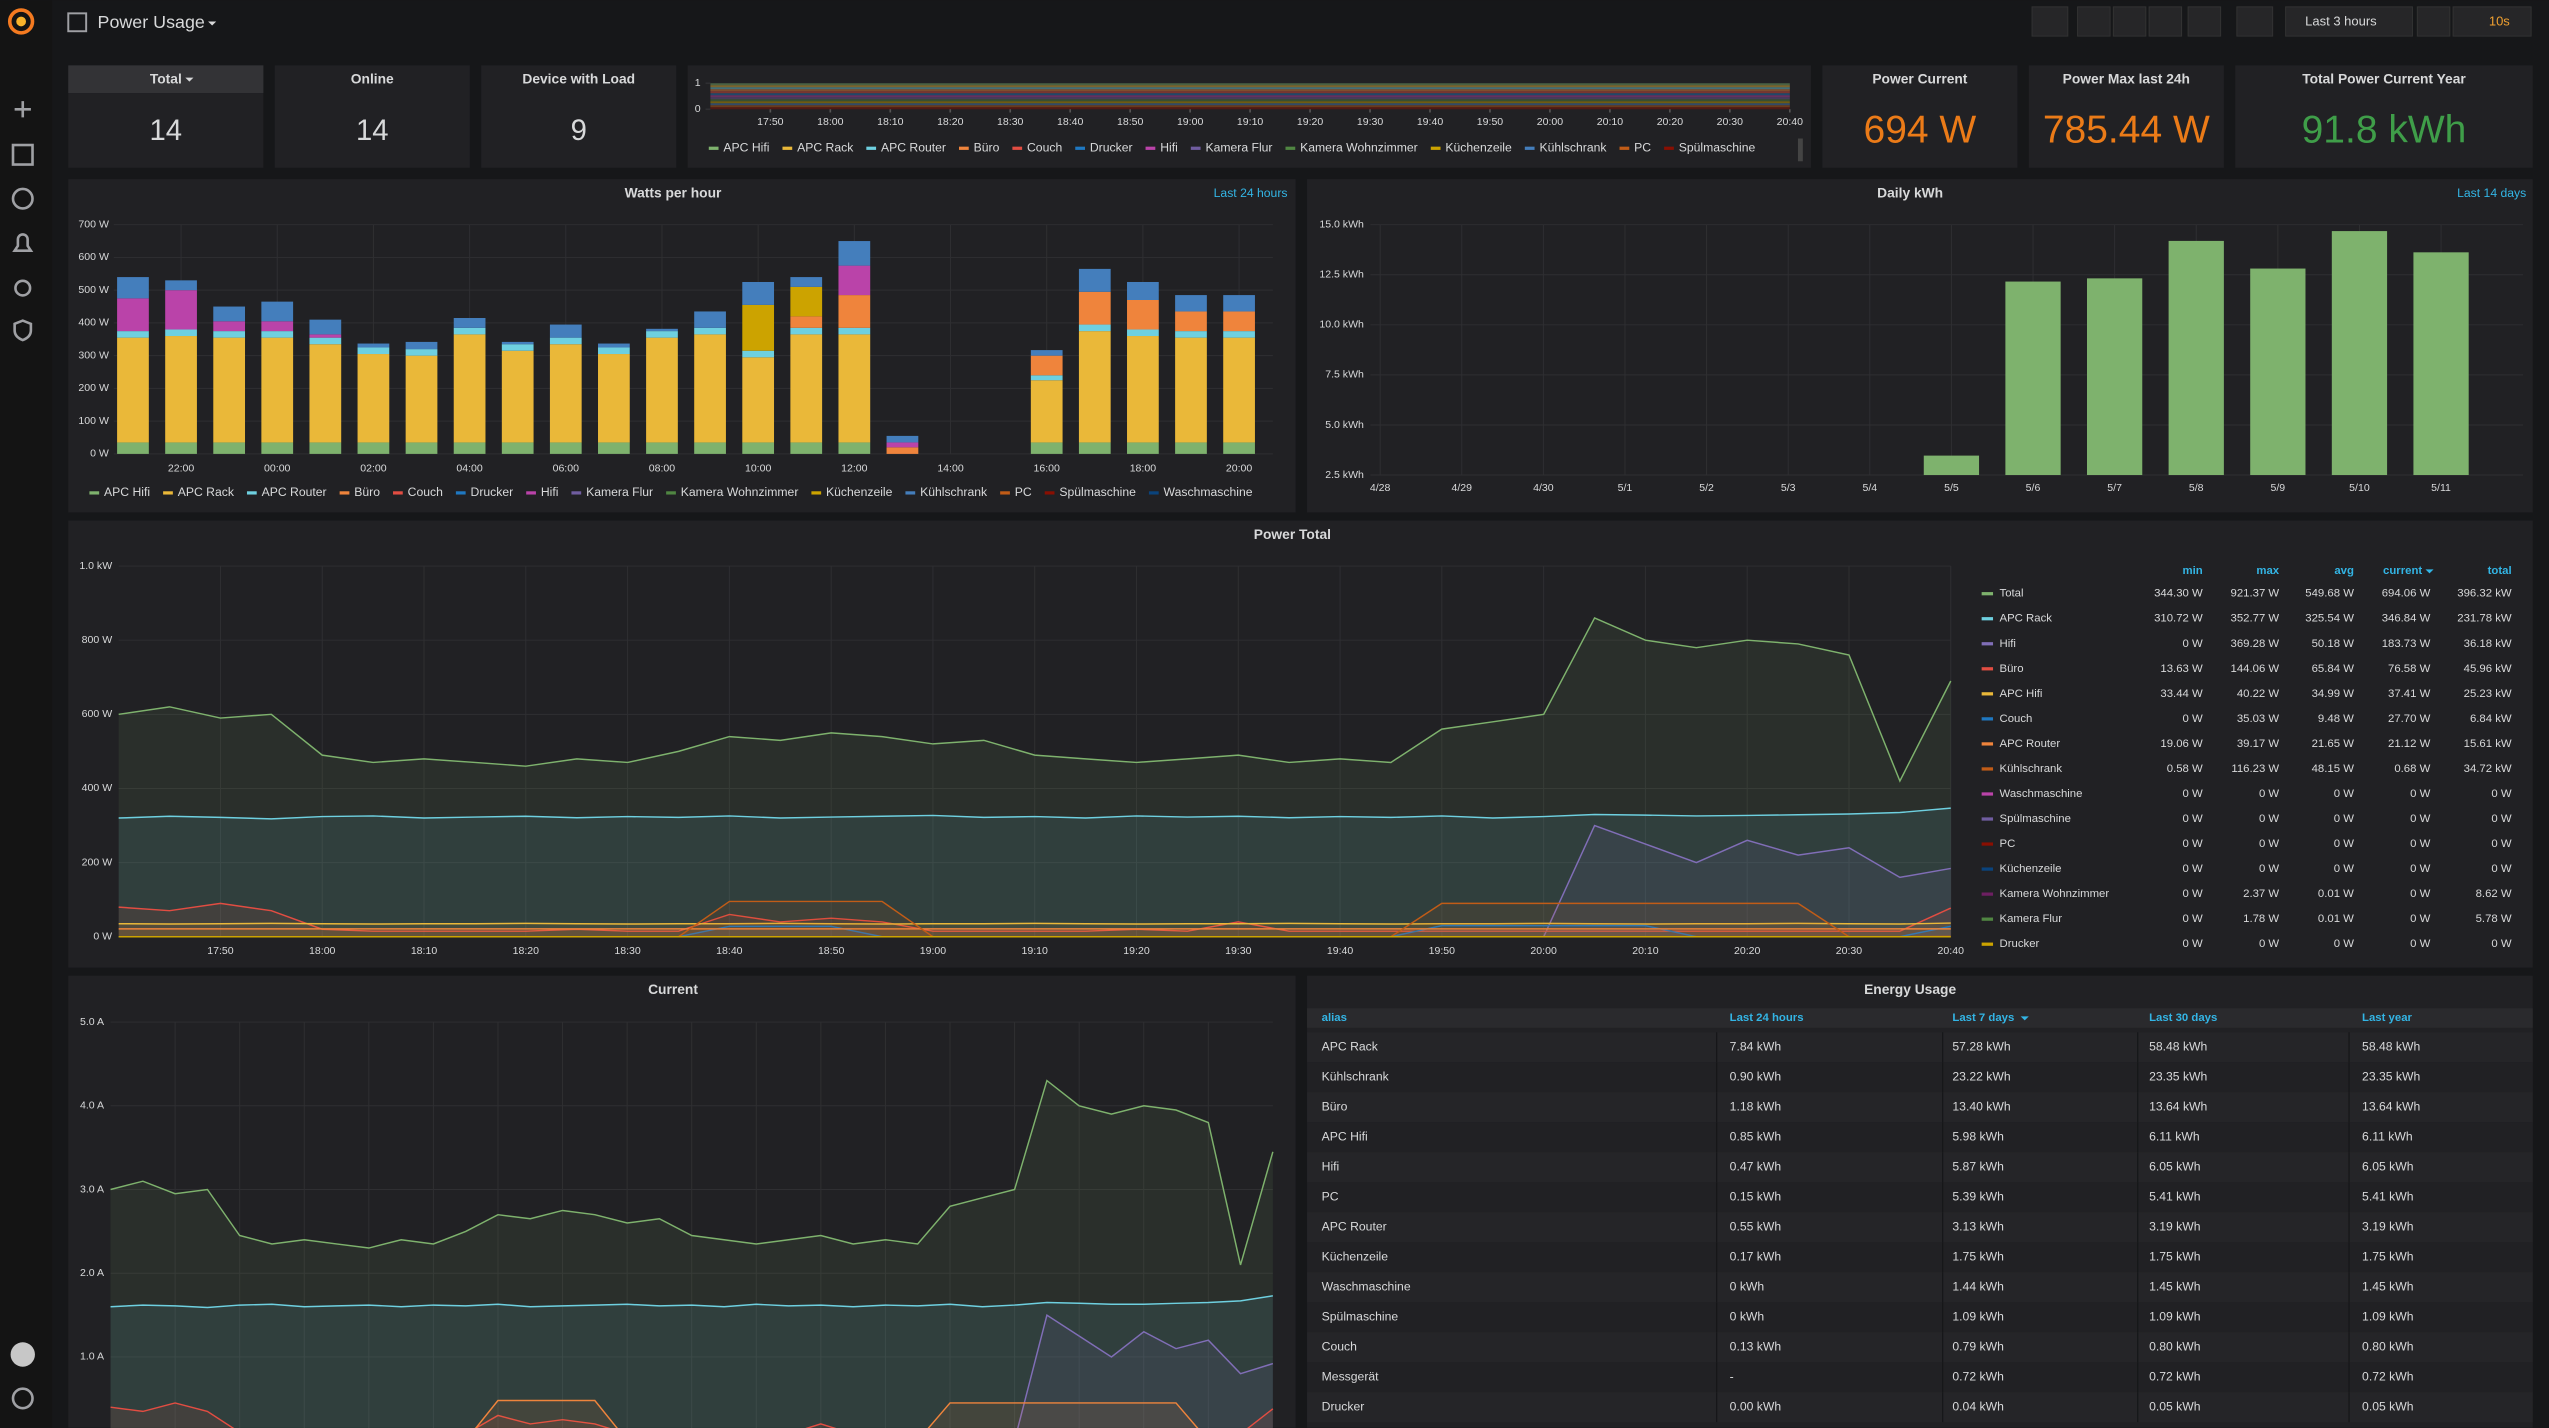 This screenshot has width=2549, height=1428. I want to click on legend-header: max, so click(2267, 571).